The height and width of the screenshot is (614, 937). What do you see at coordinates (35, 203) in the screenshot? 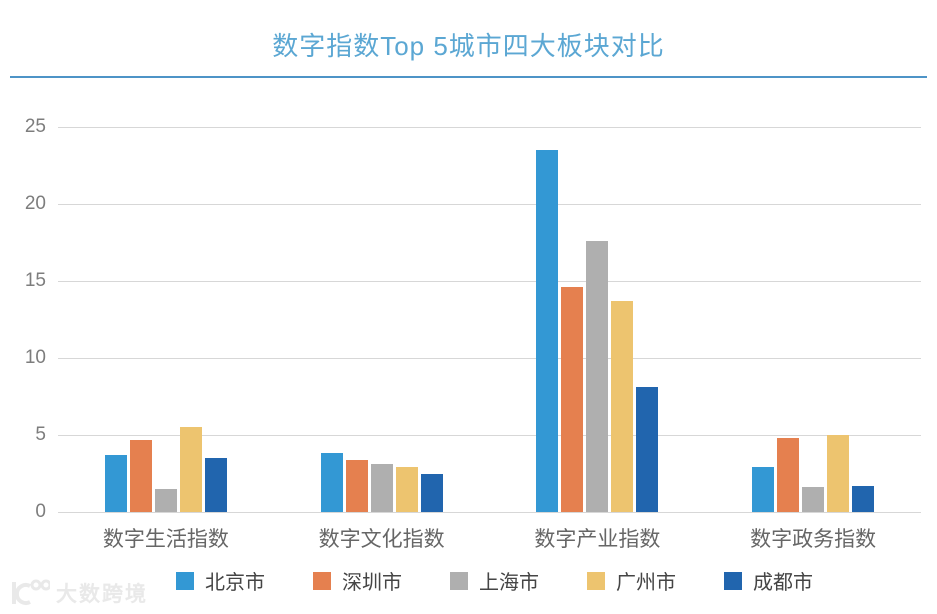
I see `y-axis-tick-label: 20` at bounding box center [35, 203].